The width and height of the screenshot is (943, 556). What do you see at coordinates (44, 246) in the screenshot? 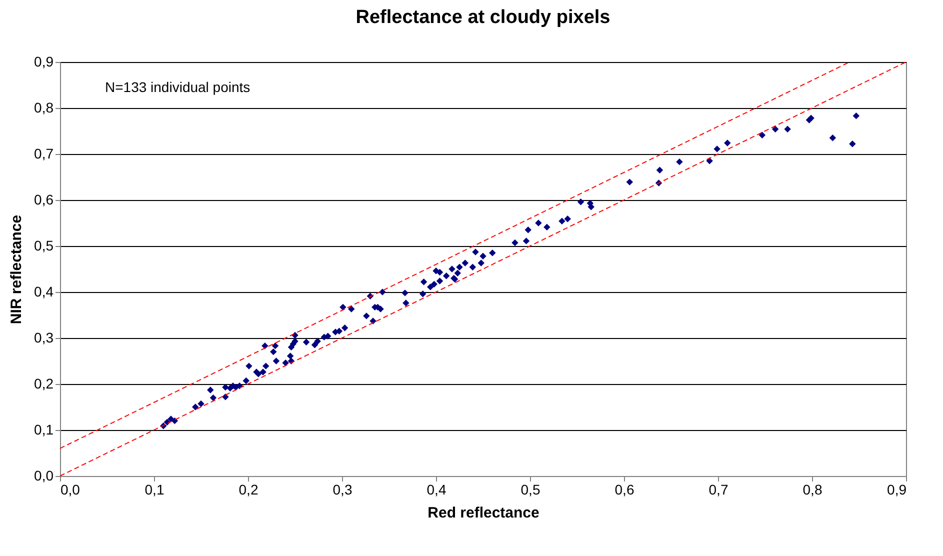
I see `y-tick-label: 0,5` at bounding box center [44, 246].